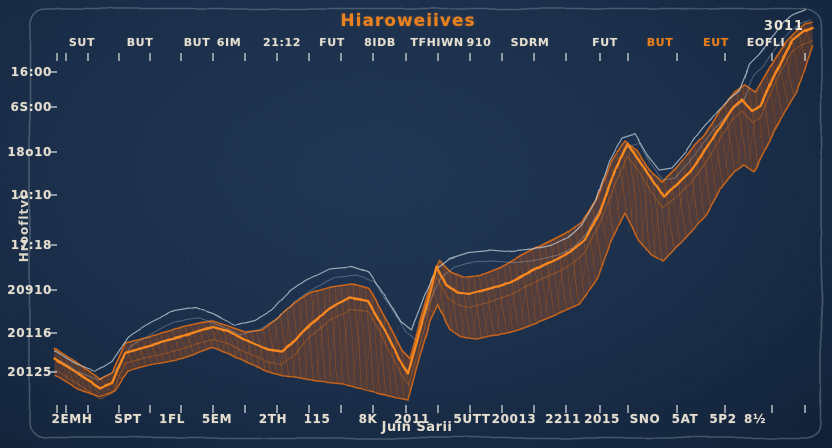 The image size is (832, 448). Describe the element at coordinates (317, 419) in the screenshot. I see `bottom-axis-label: 115` at that location.